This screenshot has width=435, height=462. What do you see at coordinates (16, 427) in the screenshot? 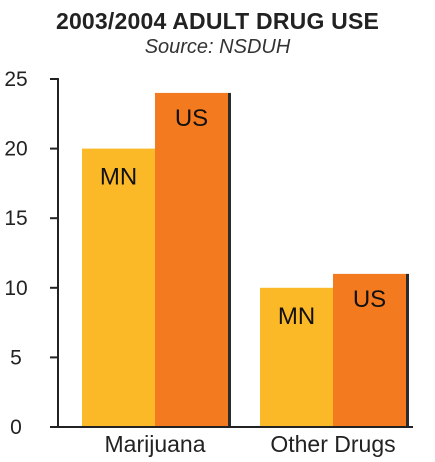
I see `y-tick-label: 0` at bounding box center [16, 427].